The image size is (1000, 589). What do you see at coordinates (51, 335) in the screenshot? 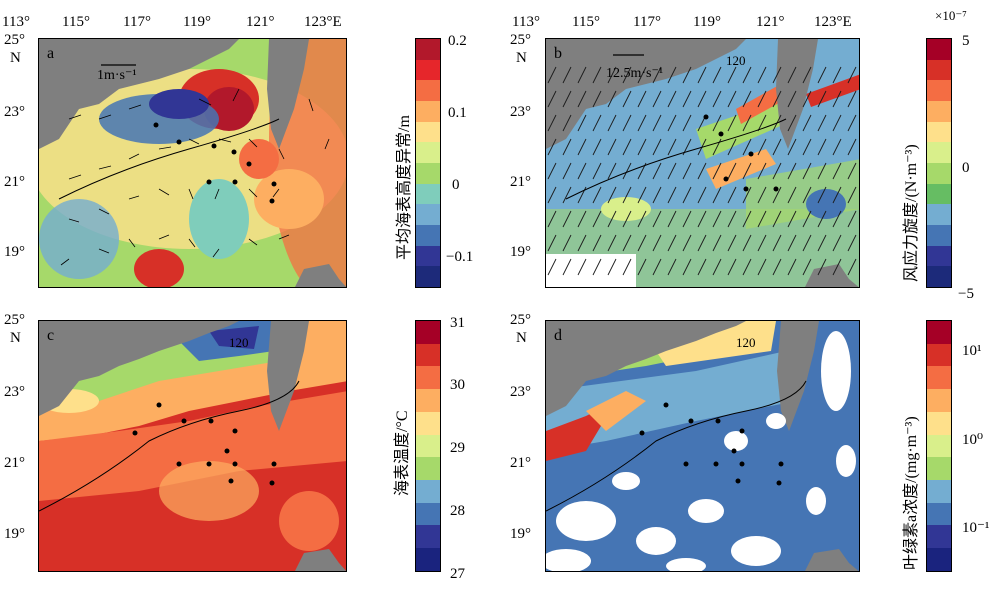
I see `panel-c-label: c` at bounding box center [51, 335].